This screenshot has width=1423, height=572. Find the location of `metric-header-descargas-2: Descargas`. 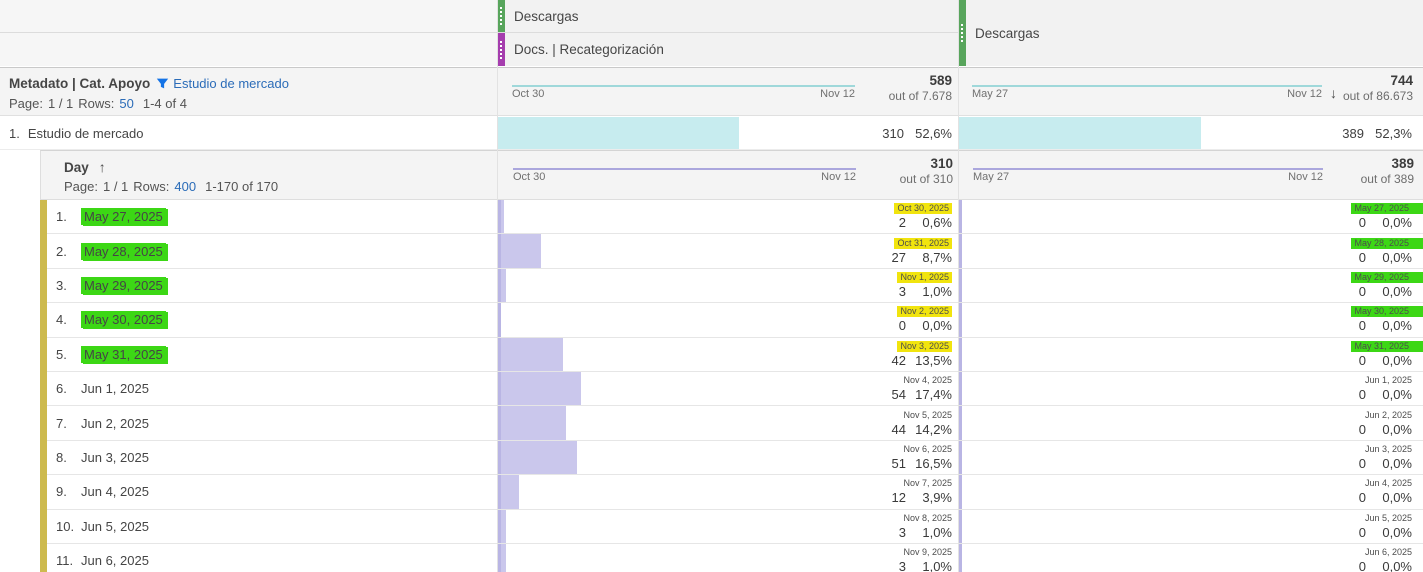

metric-header-descargas-2: Descargas is located at coordinates (1191, 33).